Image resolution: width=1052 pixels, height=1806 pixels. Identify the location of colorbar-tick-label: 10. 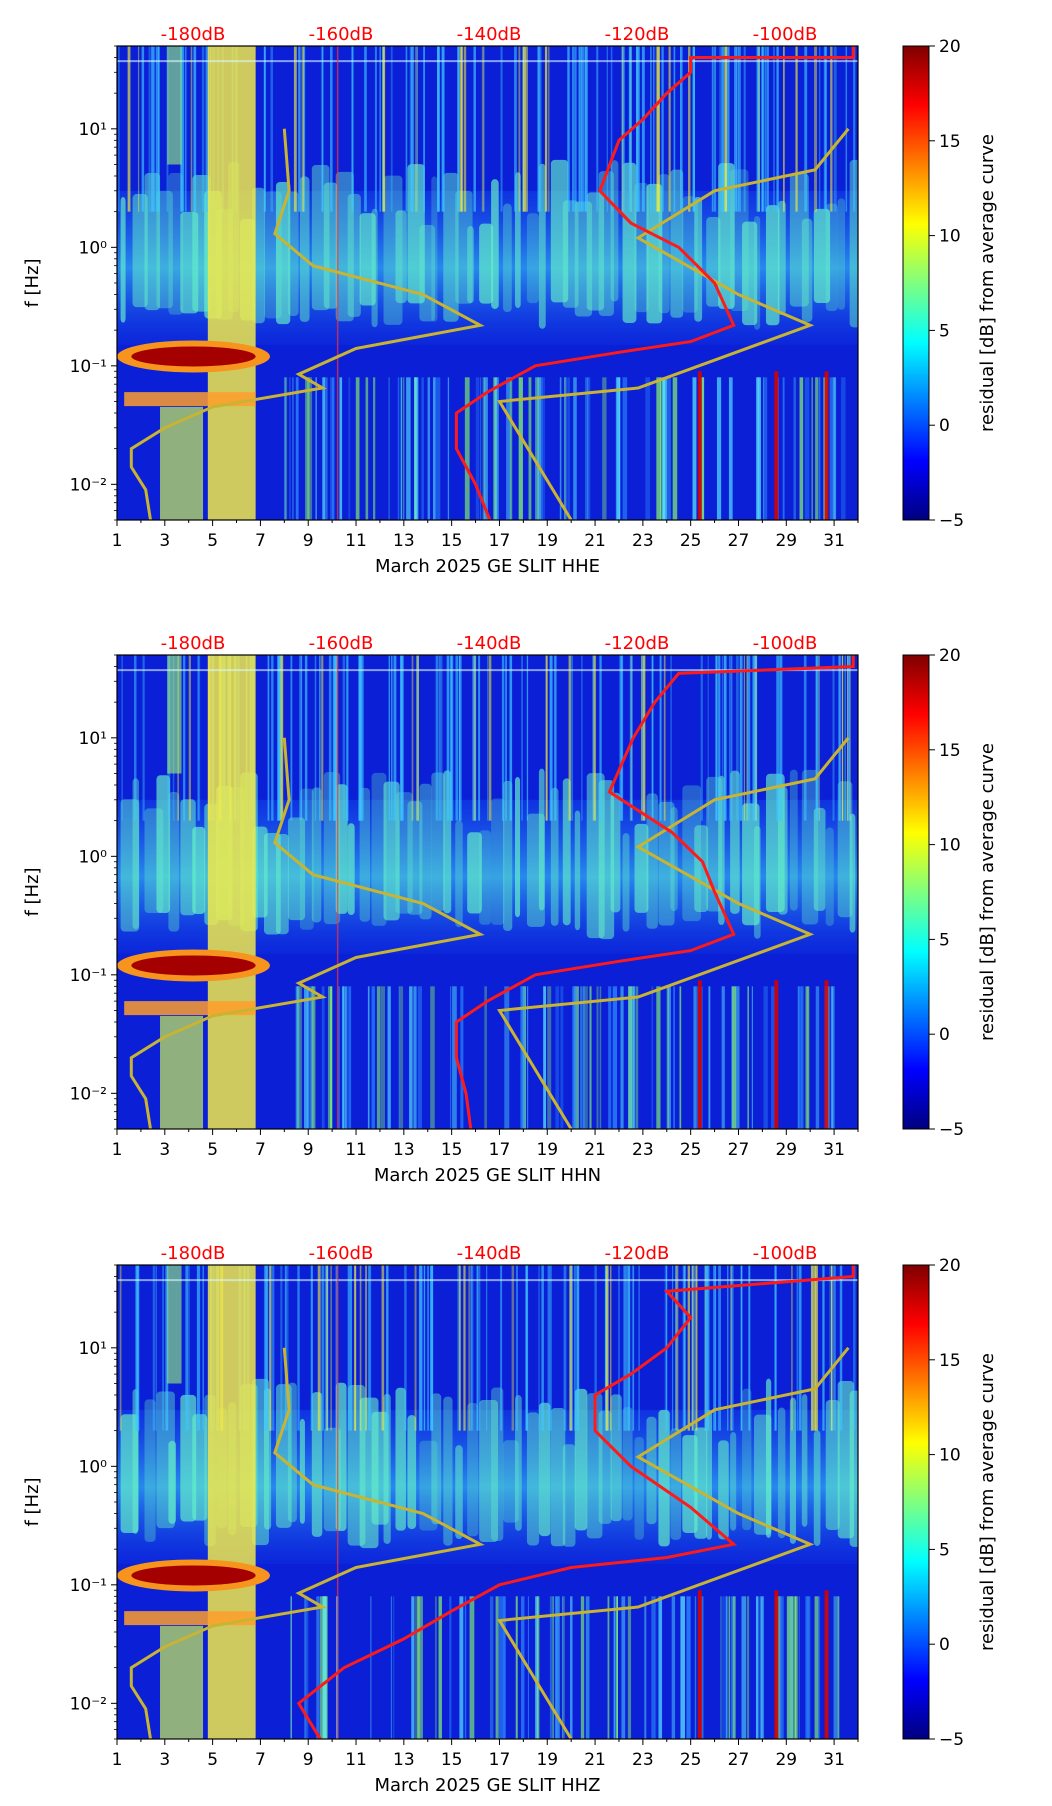
(950, 846).